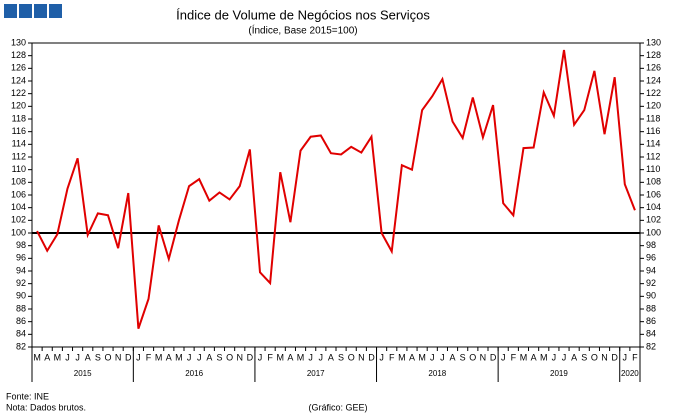  Describe the element at coordinates (651, 270) in the screenshot. I see `y2-tick-label: 94` at that location.